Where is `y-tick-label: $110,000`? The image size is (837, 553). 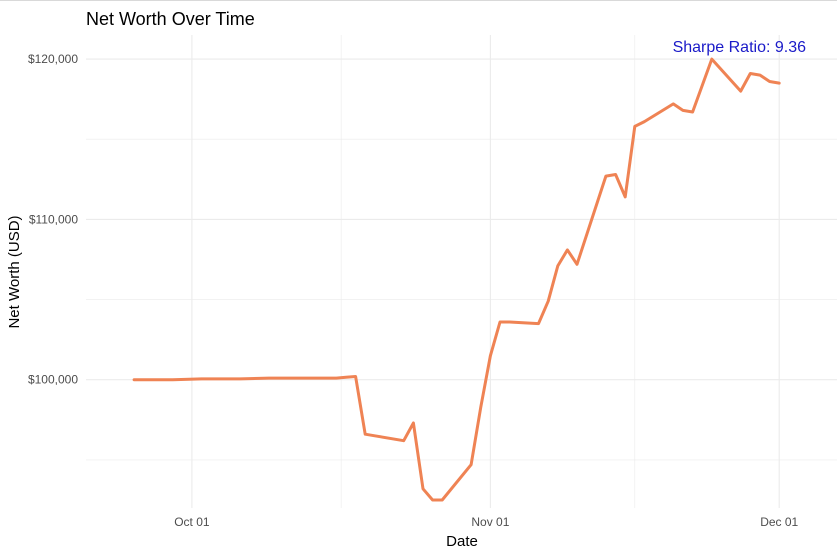 y-tick-label: $110,000 is located at coordinates (53, 219).